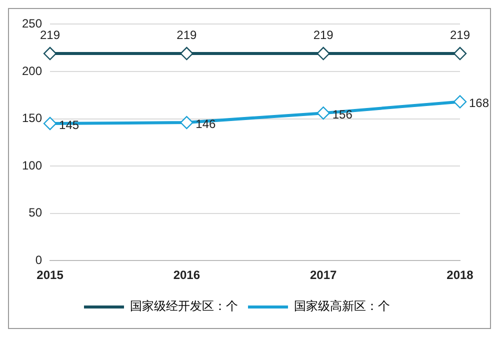  I want to click on x-tick-label: 2018, so click(460, 275).